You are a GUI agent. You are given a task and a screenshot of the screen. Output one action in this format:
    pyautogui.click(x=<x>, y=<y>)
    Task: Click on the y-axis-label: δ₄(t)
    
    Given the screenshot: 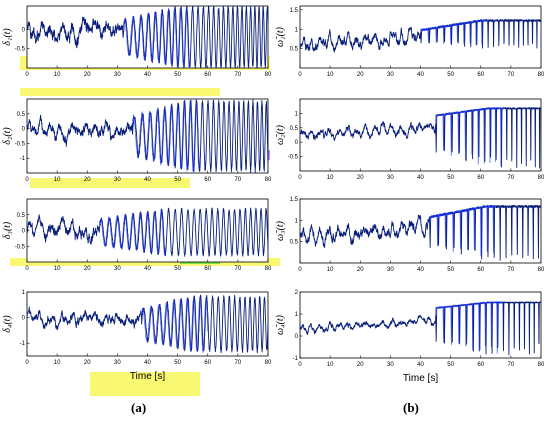 What is the action you would take?
    pyautogui.click(x=7, y=324)
    